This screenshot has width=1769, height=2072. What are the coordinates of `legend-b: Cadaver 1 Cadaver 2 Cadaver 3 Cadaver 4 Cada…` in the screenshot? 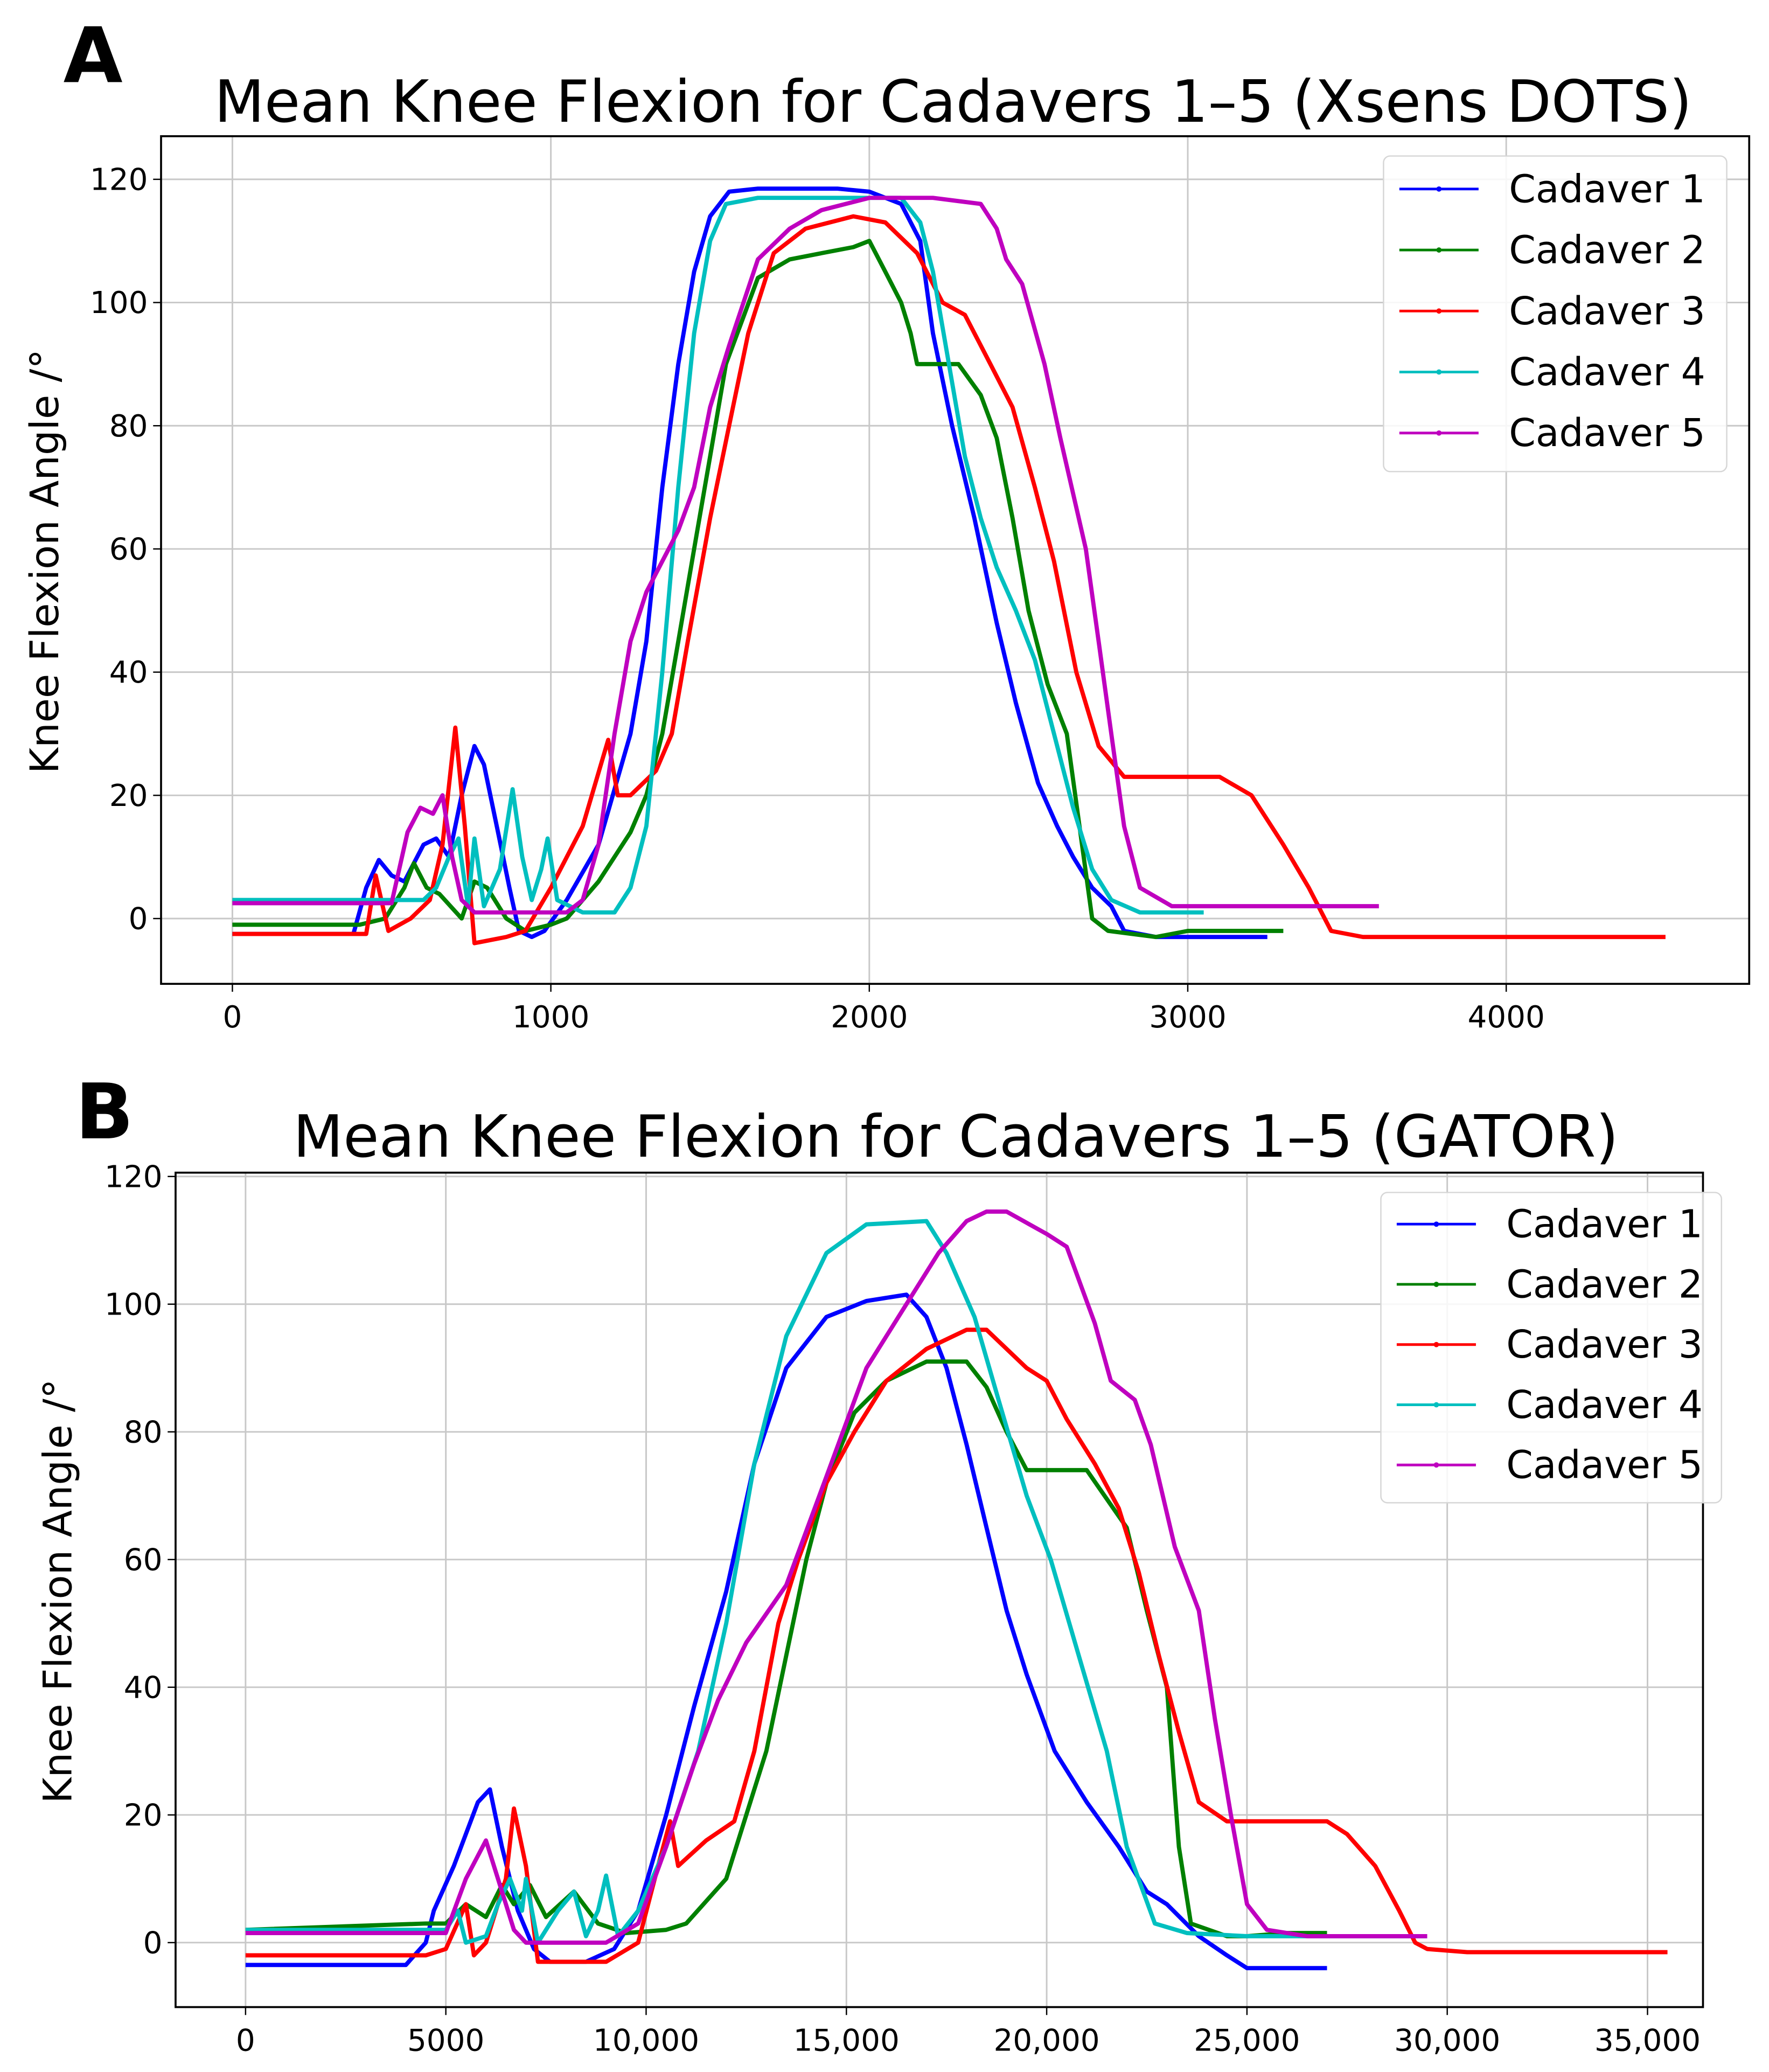 It's located at (1551, 1348).